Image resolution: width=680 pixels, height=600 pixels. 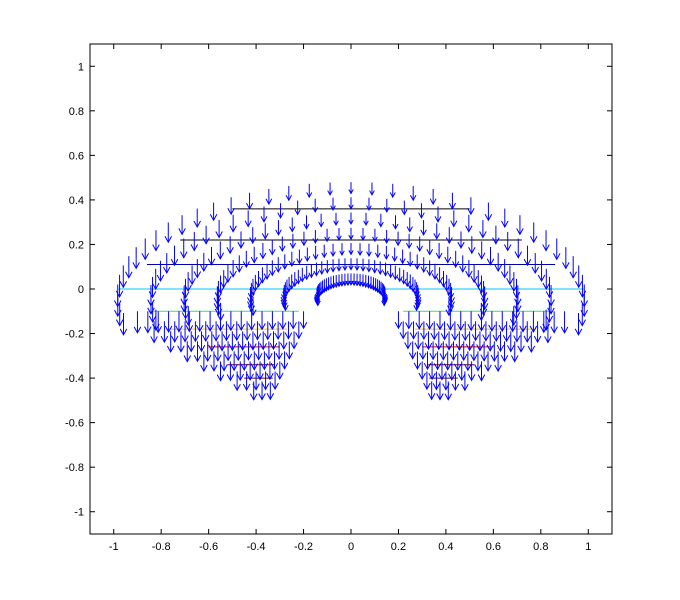 What do you see at coordinates (74, 424) in the screenshot?
I see `y-tick-label: -0.6` at bounding box center [74, 424].